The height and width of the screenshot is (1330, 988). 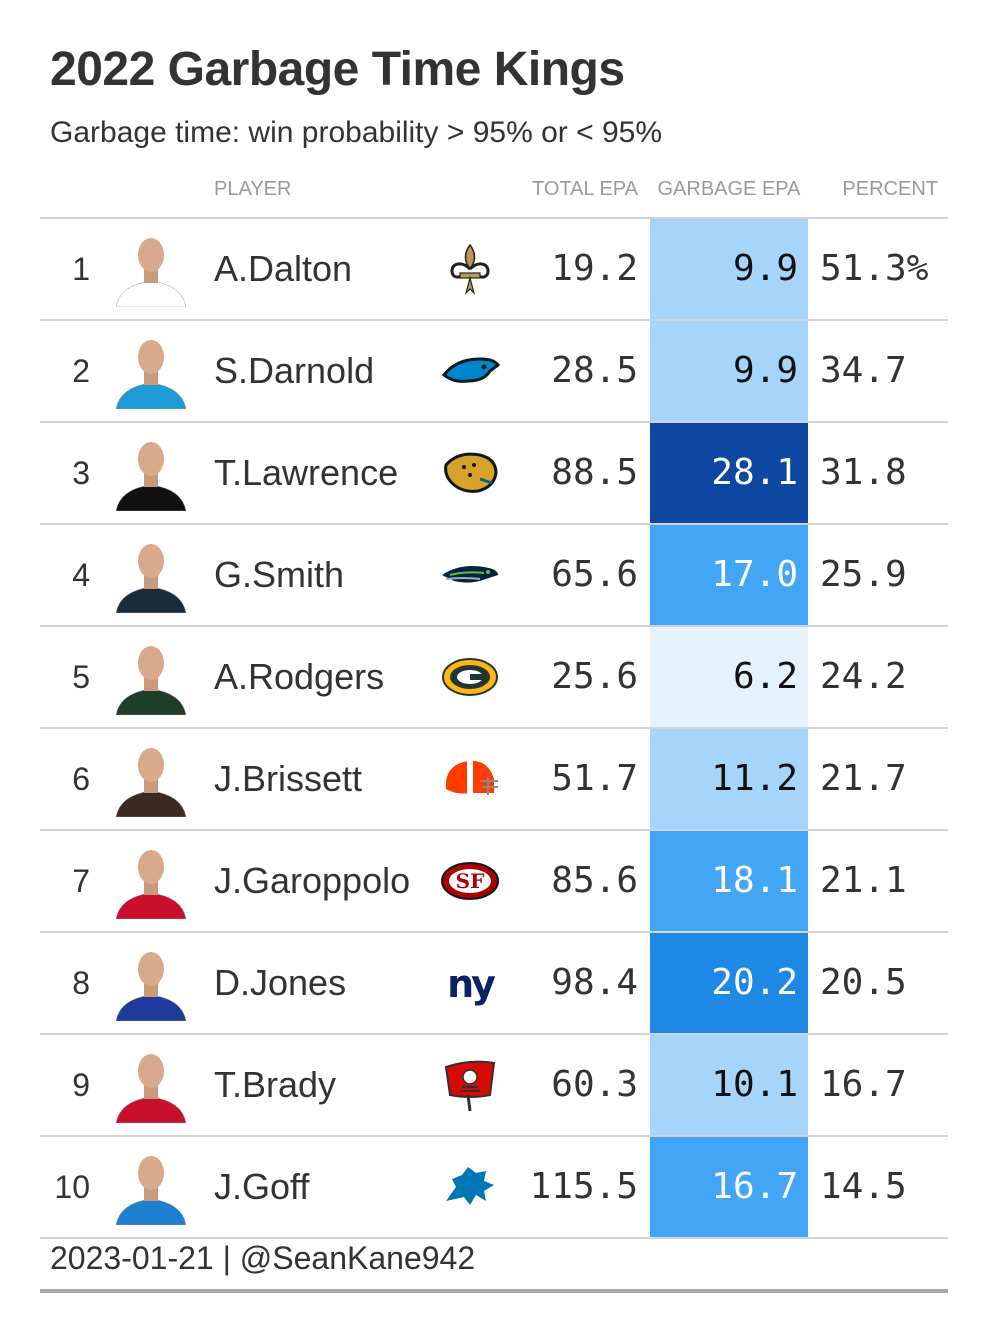 What do you see at coordinates (863, 676) in the screenshot?
I see `percent-cell: 24.2` at bounding box center [863, 676].